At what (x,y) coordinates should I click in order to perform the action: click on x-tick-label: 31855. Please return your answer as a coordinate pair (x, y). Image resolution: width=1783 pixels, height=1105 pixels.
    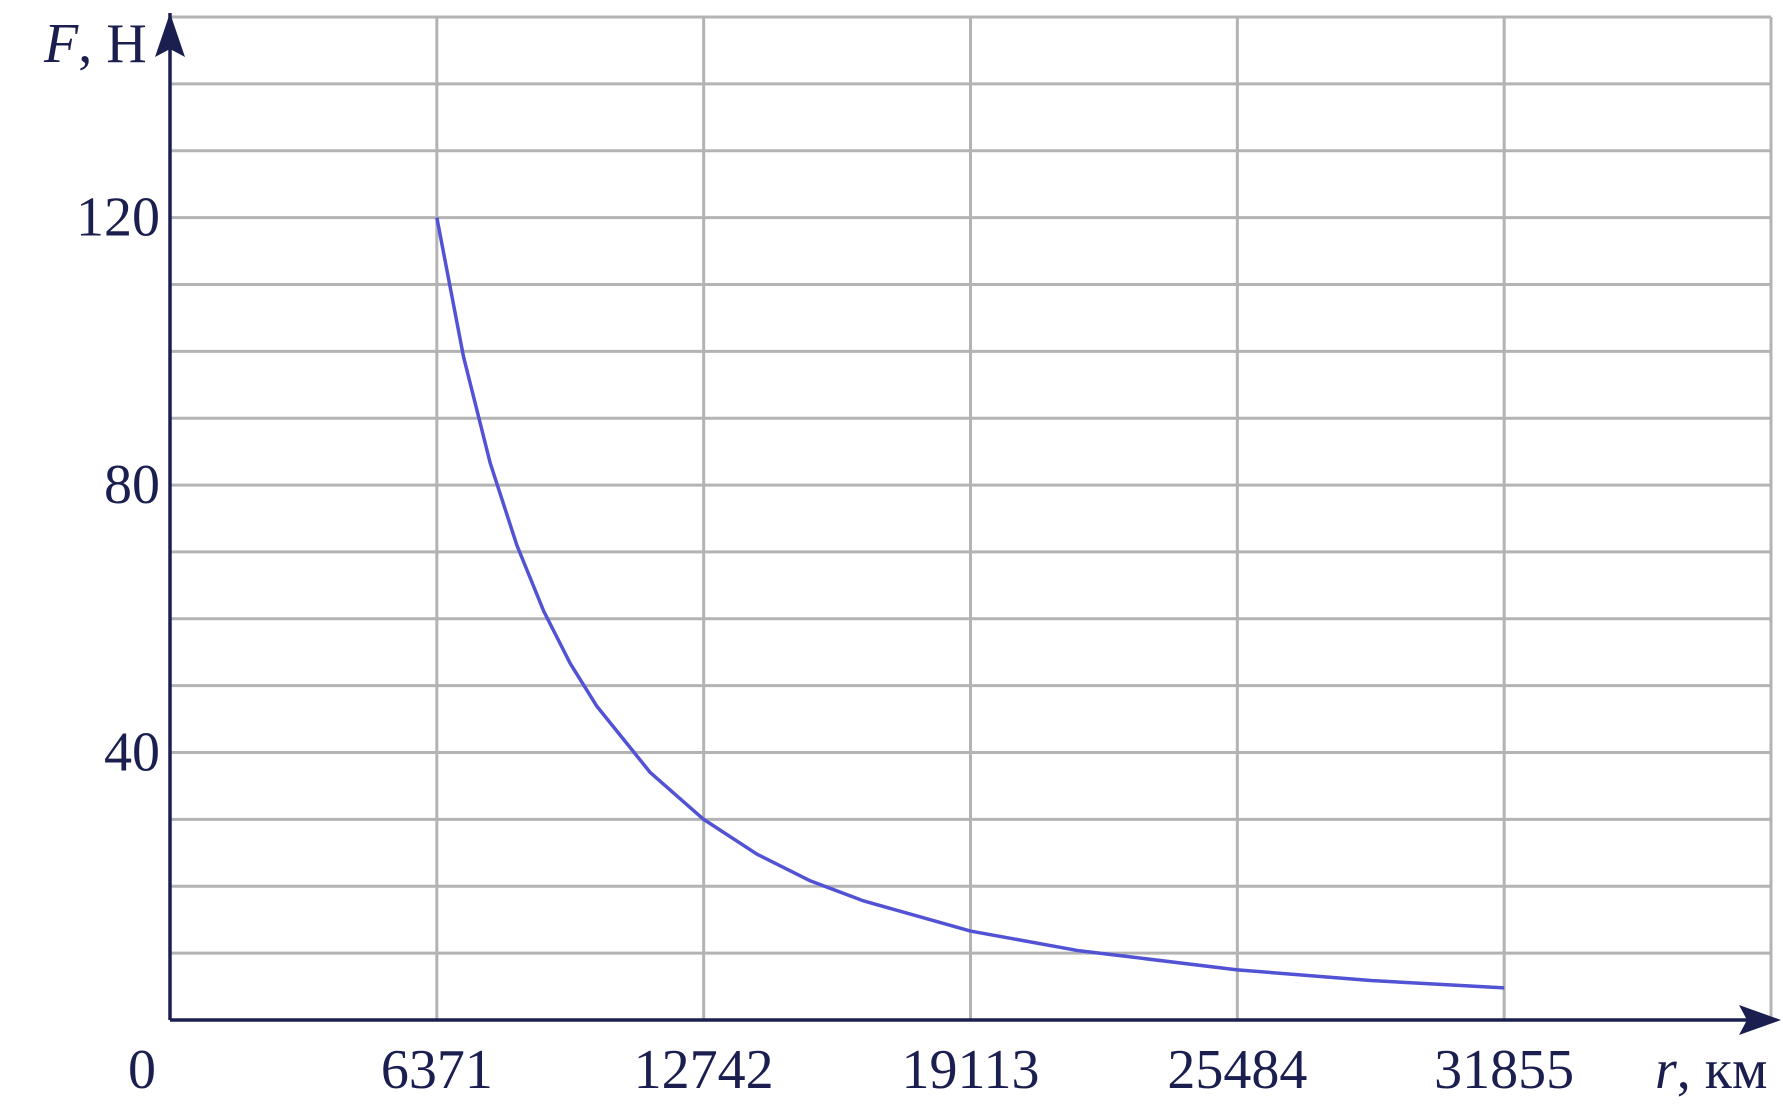
    Looking at the image, I should click on (1504, 1070).